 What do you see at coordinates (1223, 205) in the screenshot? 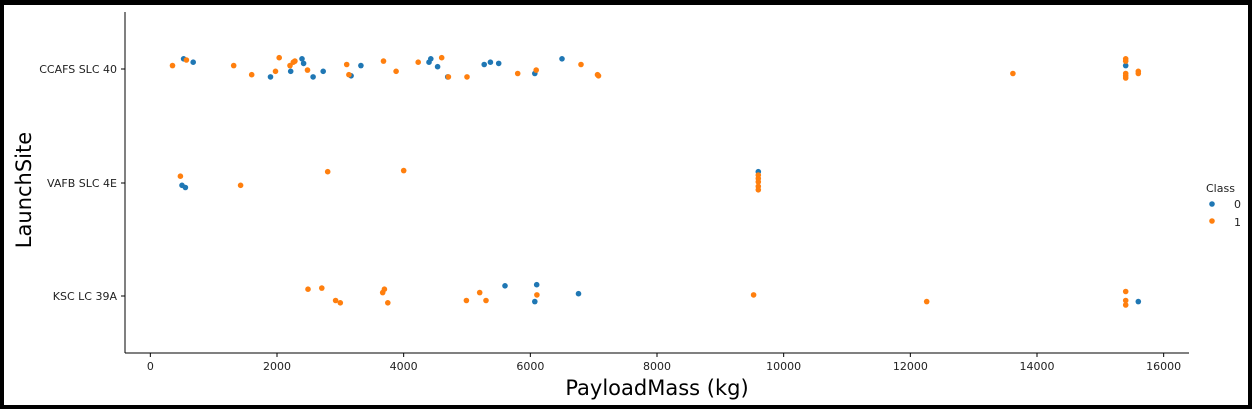
I see `legend: Class 0 1` at bounding box center [1223, 205].